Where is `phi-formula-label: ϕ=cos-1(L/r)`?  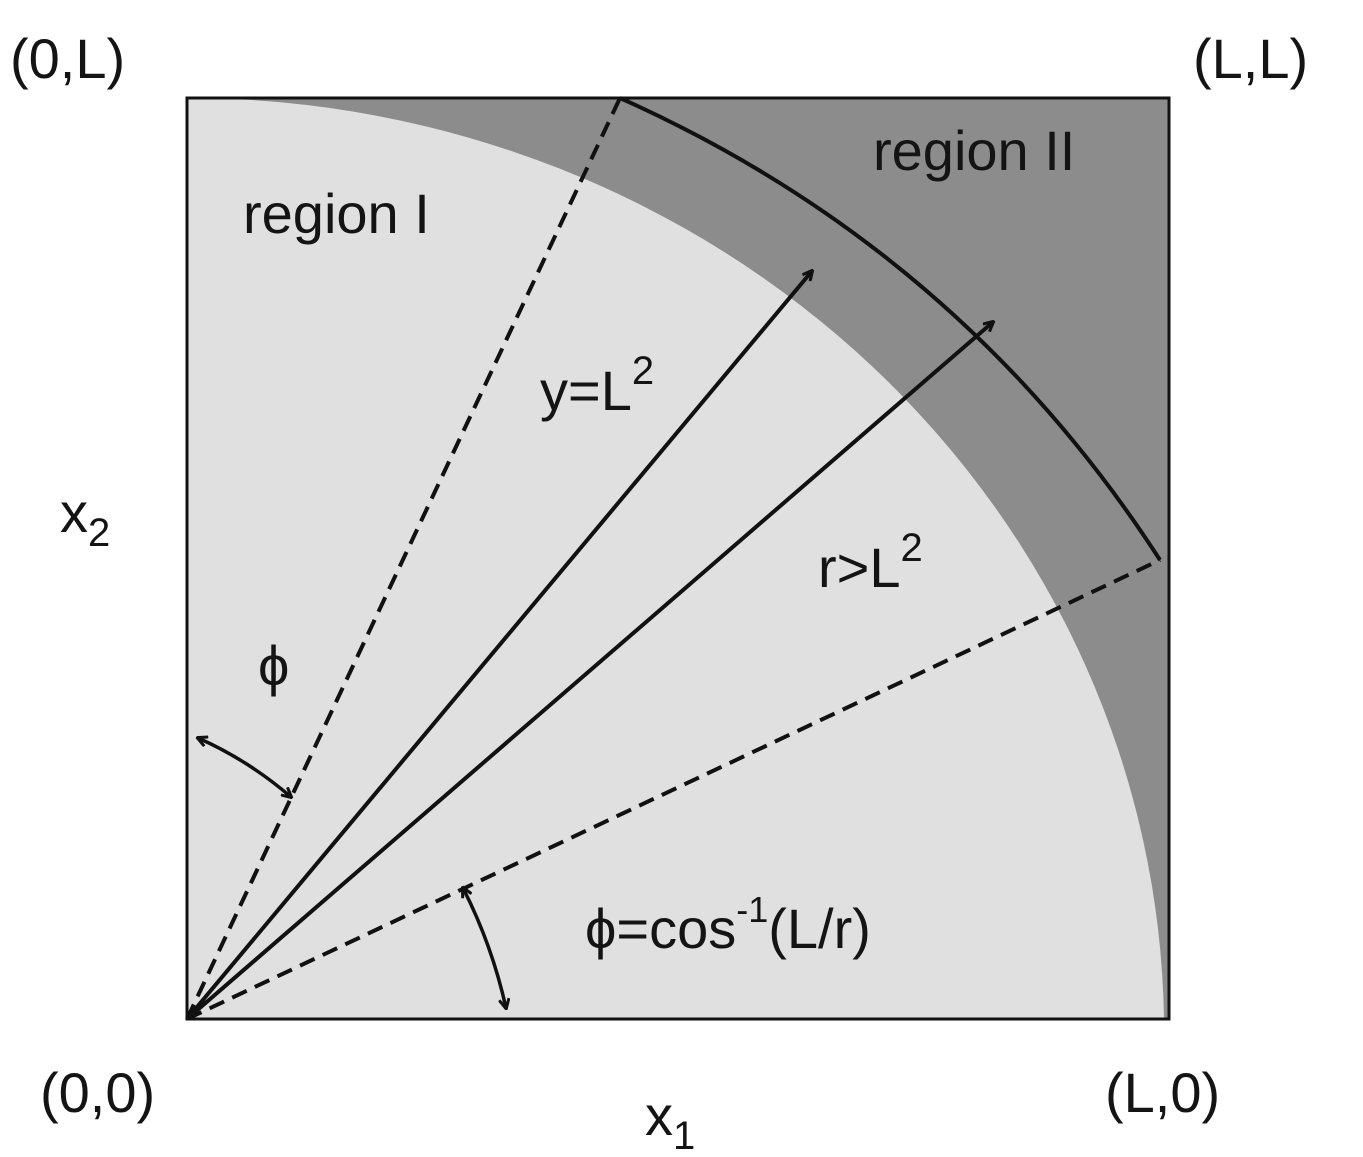 phi-formula-label: ϕ=cos-1(L/r) is located at coordinates (728, 924).